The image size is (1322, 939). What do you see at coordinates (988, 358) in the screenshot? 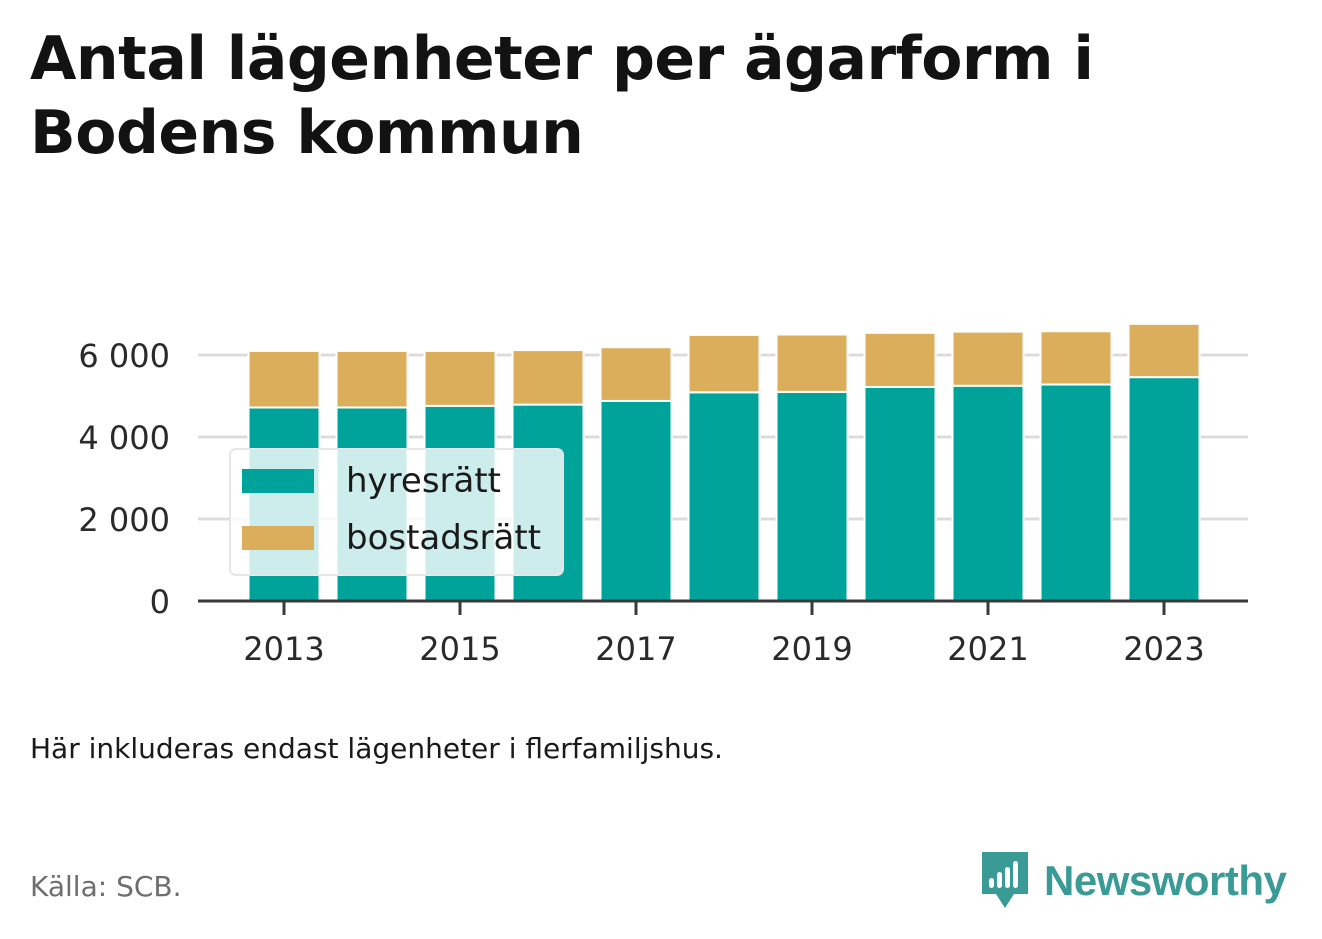
I see `bar-bostadsratt-2021` at bounding box center [988, 358].